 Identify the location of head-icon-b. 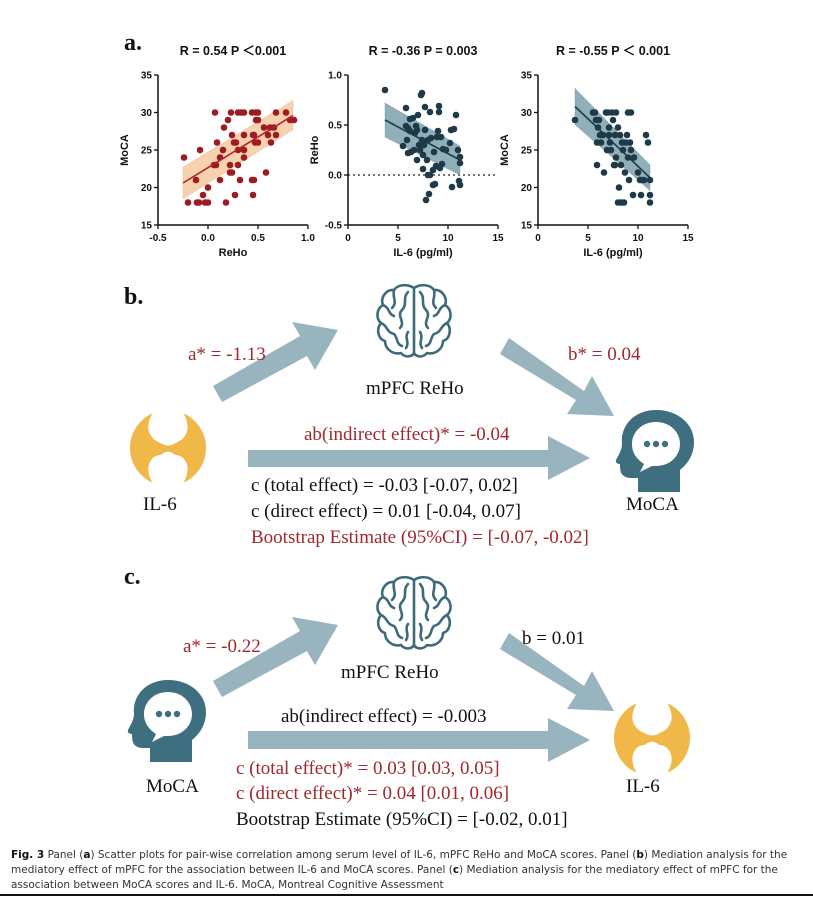
(654, 451).